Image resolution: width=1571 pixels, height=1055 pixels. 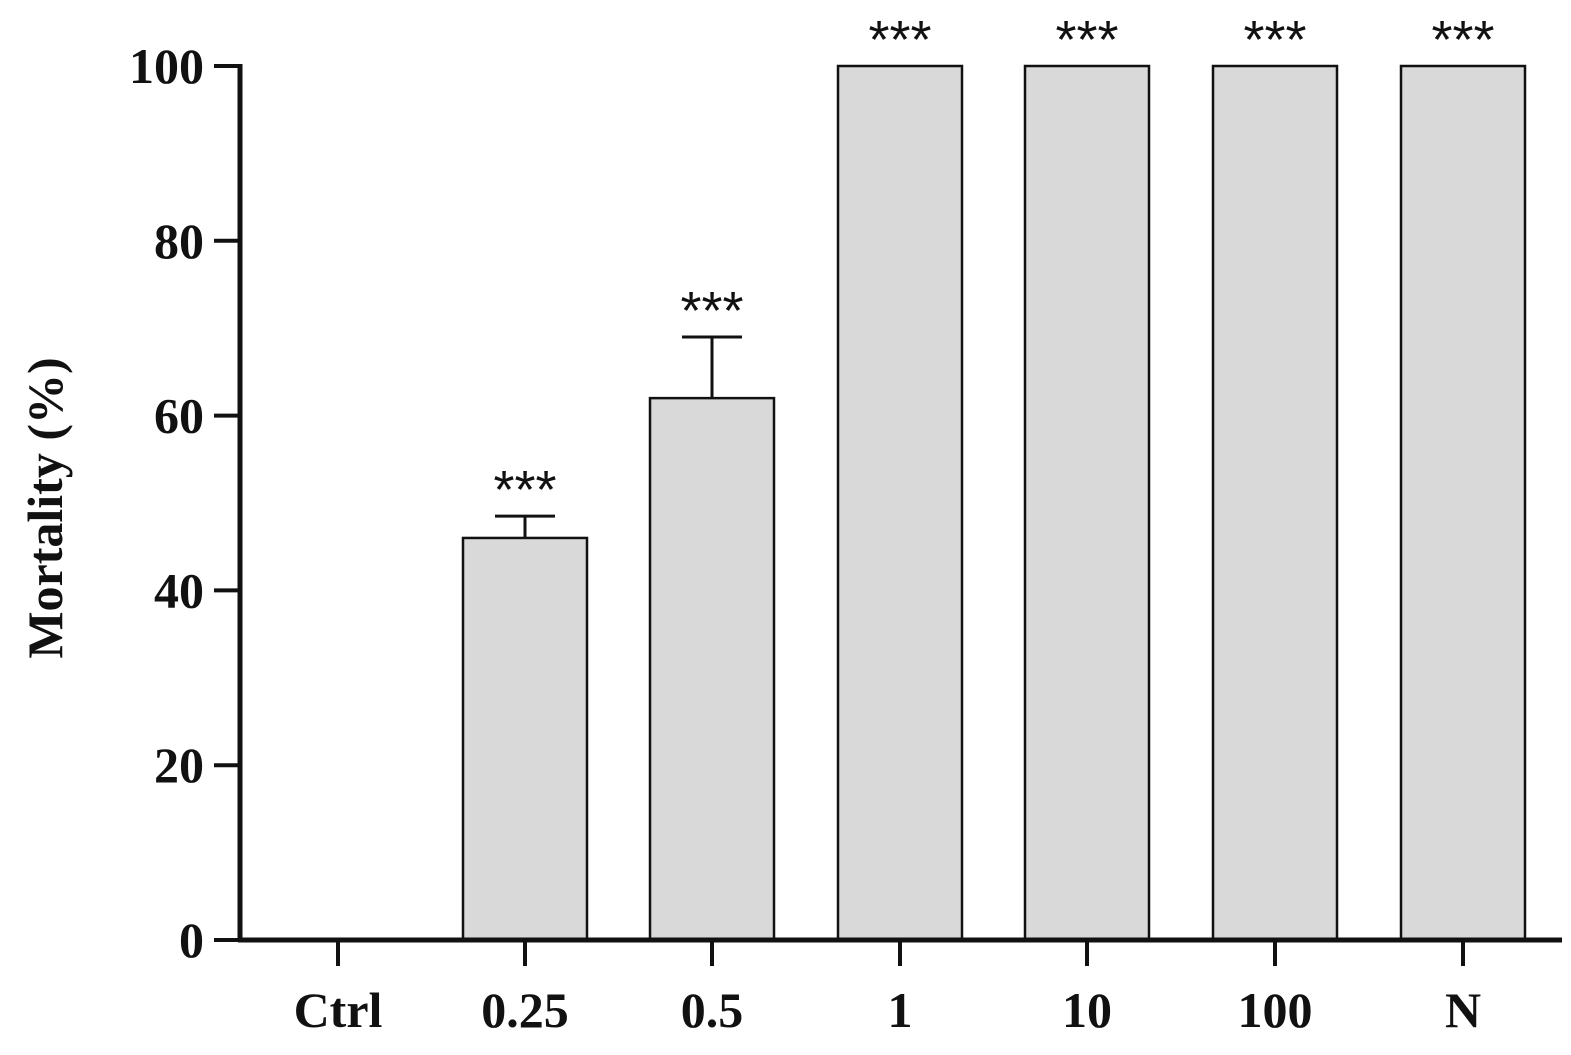 I want to click on y-tick-label: 60, so click(x=179, y=416).